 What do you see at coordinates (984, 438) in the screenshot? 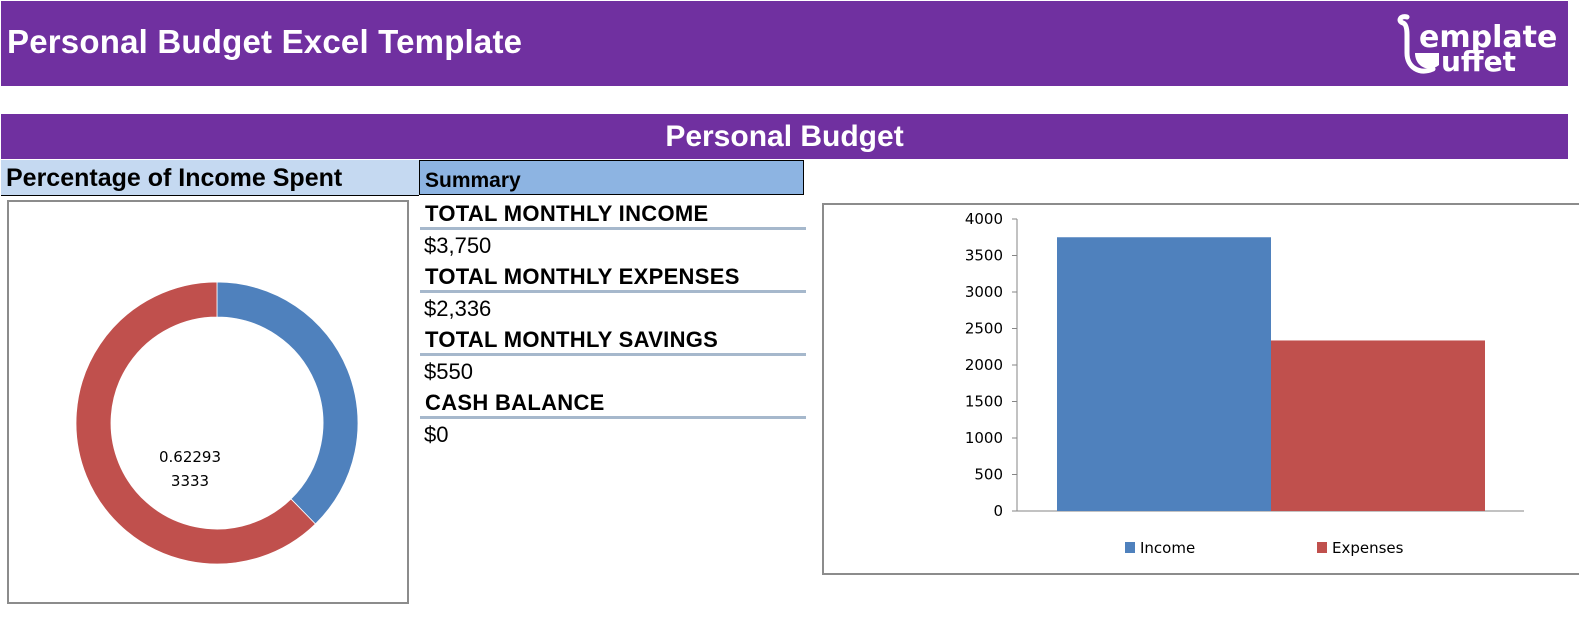
I see `y-tick-label: 1000` at bounding box center [984, 438].